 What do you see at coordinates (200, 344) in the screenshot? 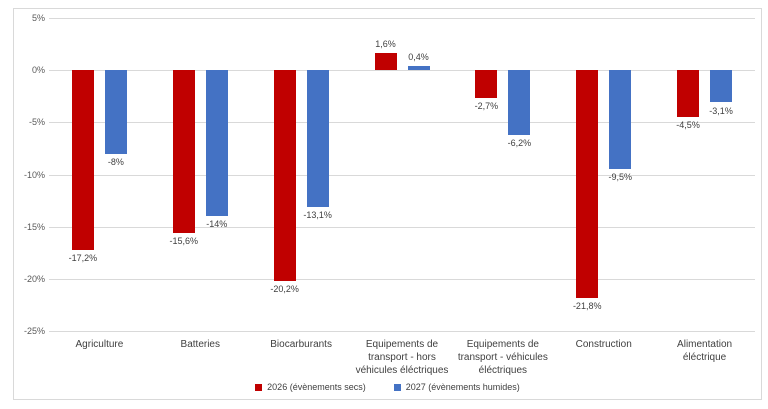
I see `x-axis-category-label-batteries: Batteries` at bounding box center [200, 344].